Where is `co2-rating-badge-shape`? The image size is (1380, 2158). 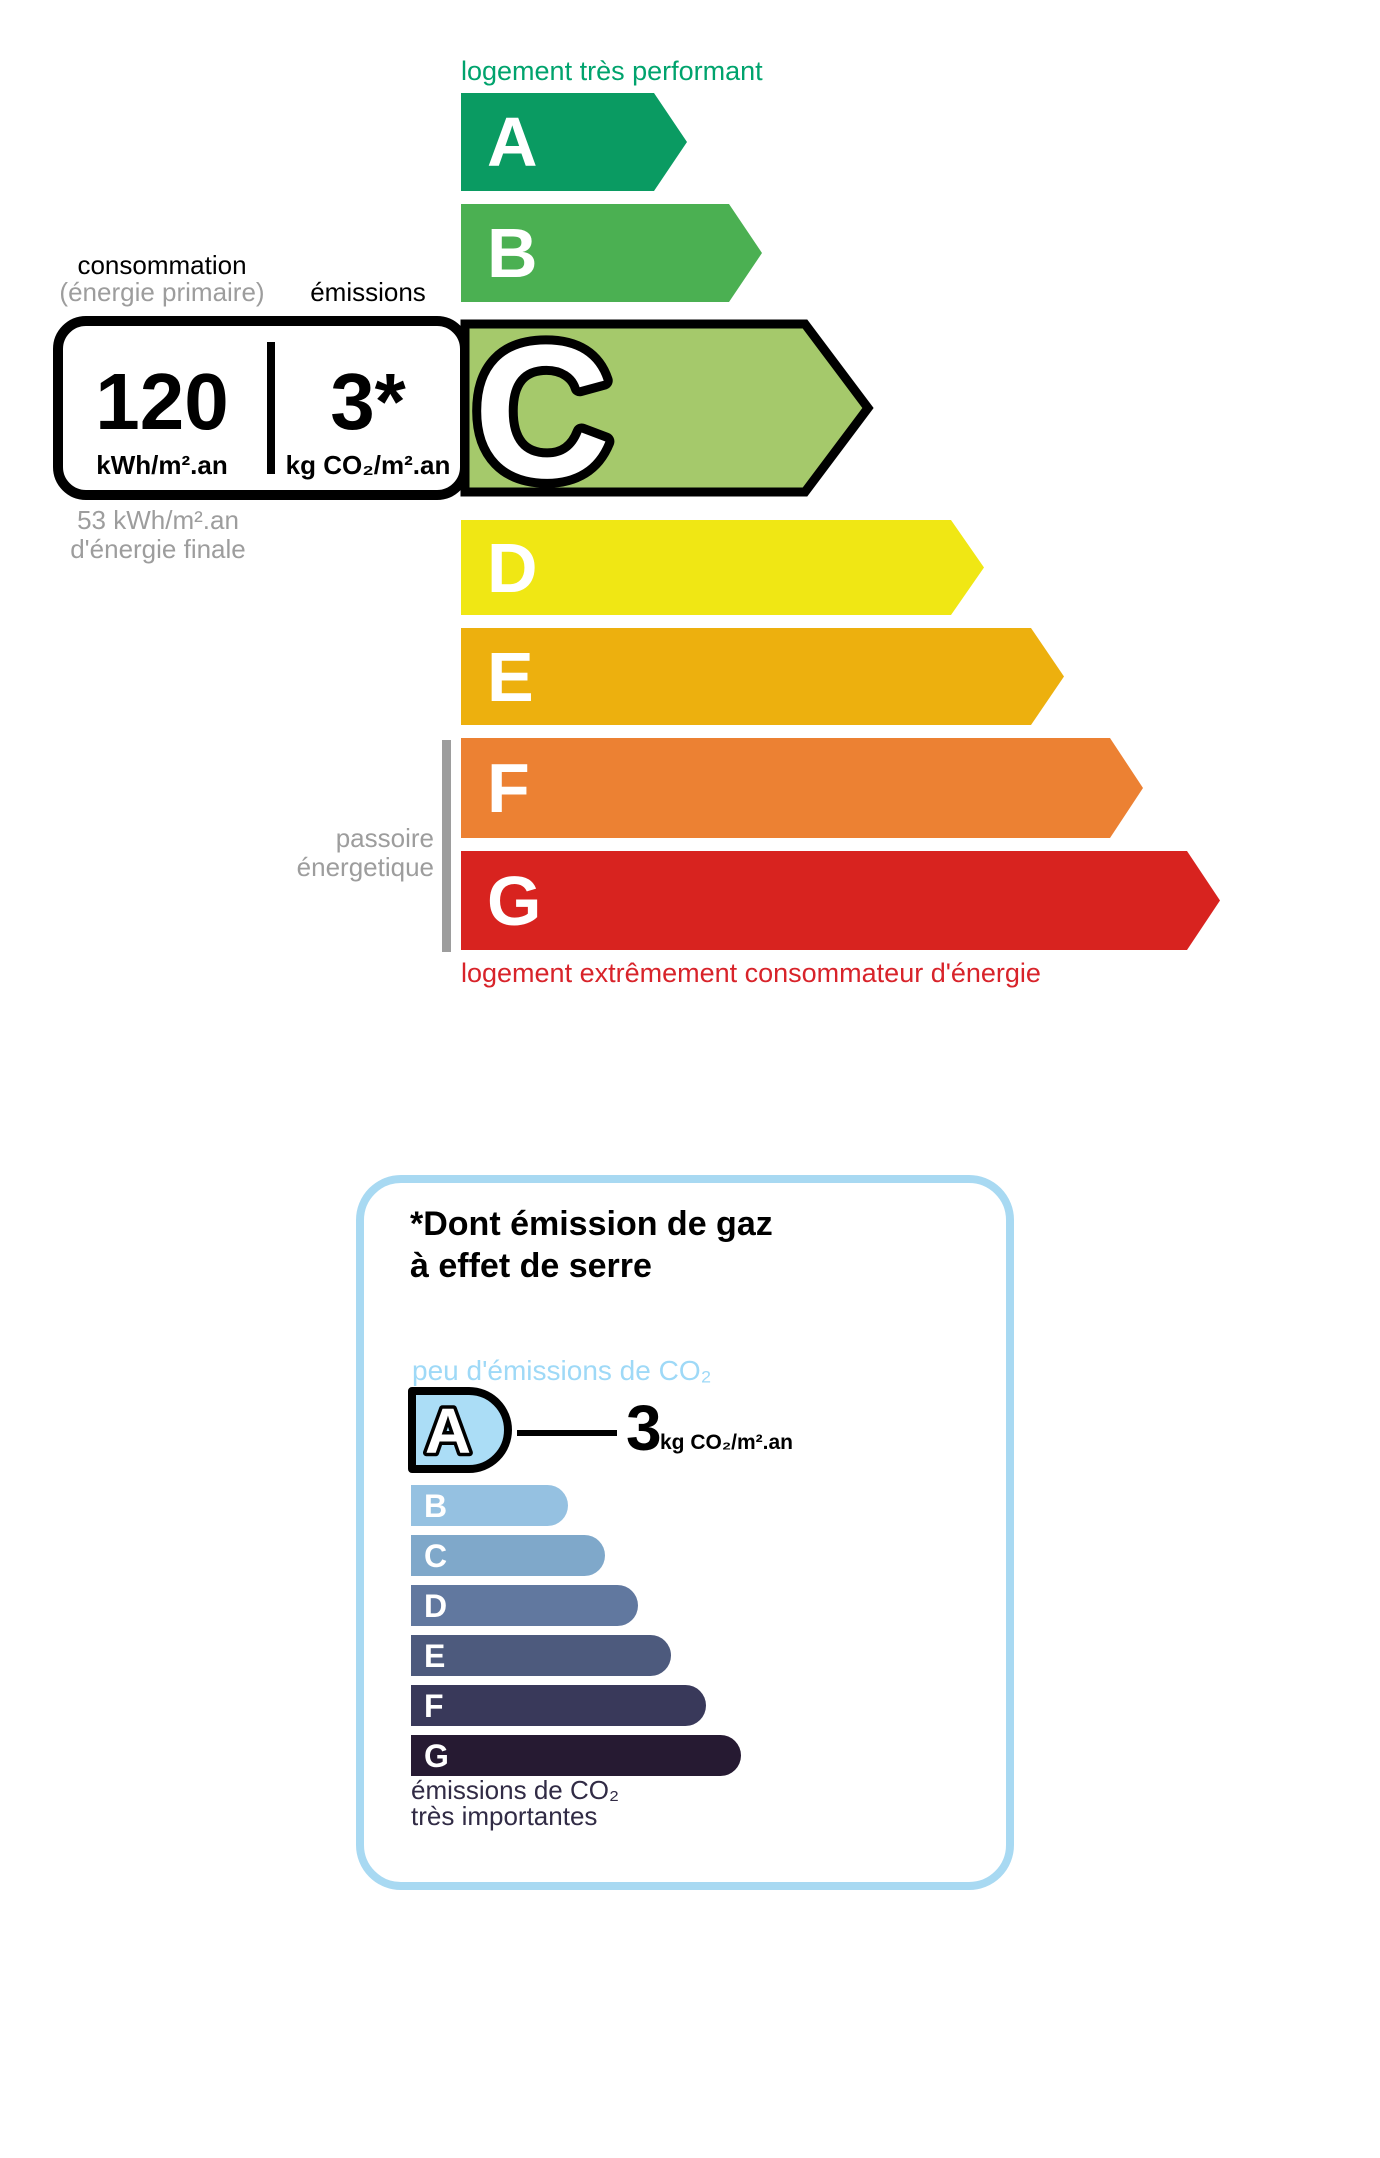 co2-rating-badge-shape is located at coordinates (460, 1430).